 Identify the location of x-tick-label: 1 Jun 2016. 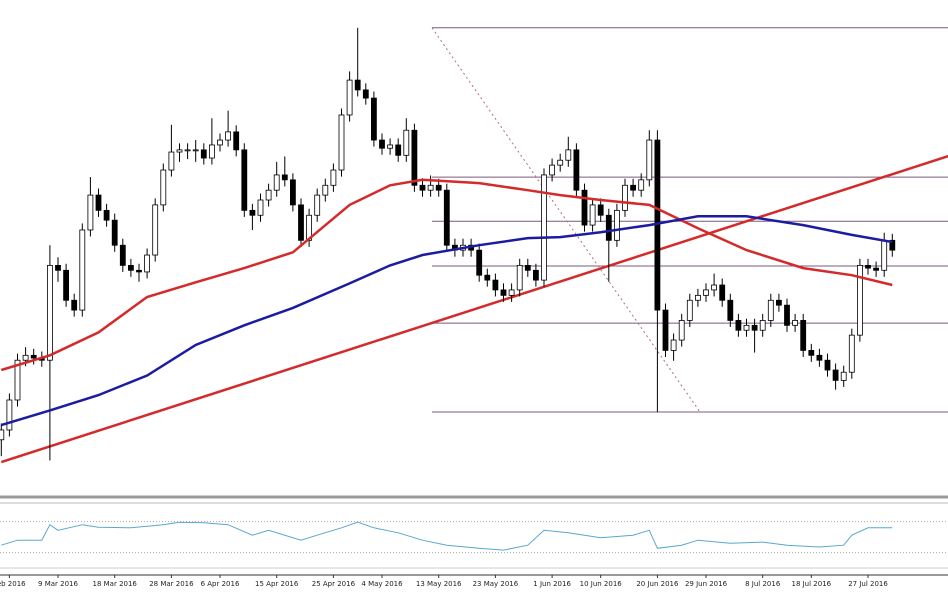
(552, 584).